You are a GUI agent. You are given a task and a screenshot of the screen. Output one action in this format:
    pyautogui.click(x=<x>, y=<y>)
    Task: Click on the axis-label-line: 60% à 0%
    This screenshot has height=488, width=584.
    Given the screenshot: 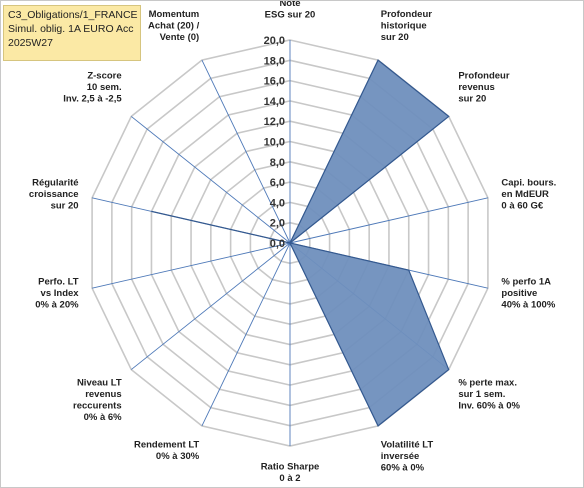 What is the action you would take?
    pyautogui.click(x=403, y=467)
    